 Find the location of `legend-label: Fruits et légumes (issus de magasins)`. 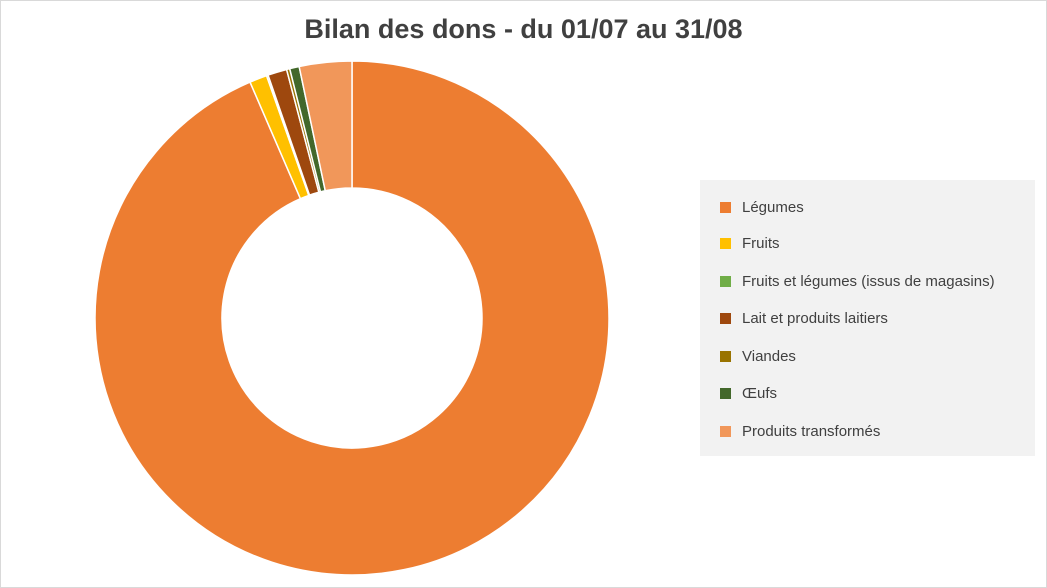

legend-label: Fruits et légumes (issus de magasins) is located at coordinates (868, 281).